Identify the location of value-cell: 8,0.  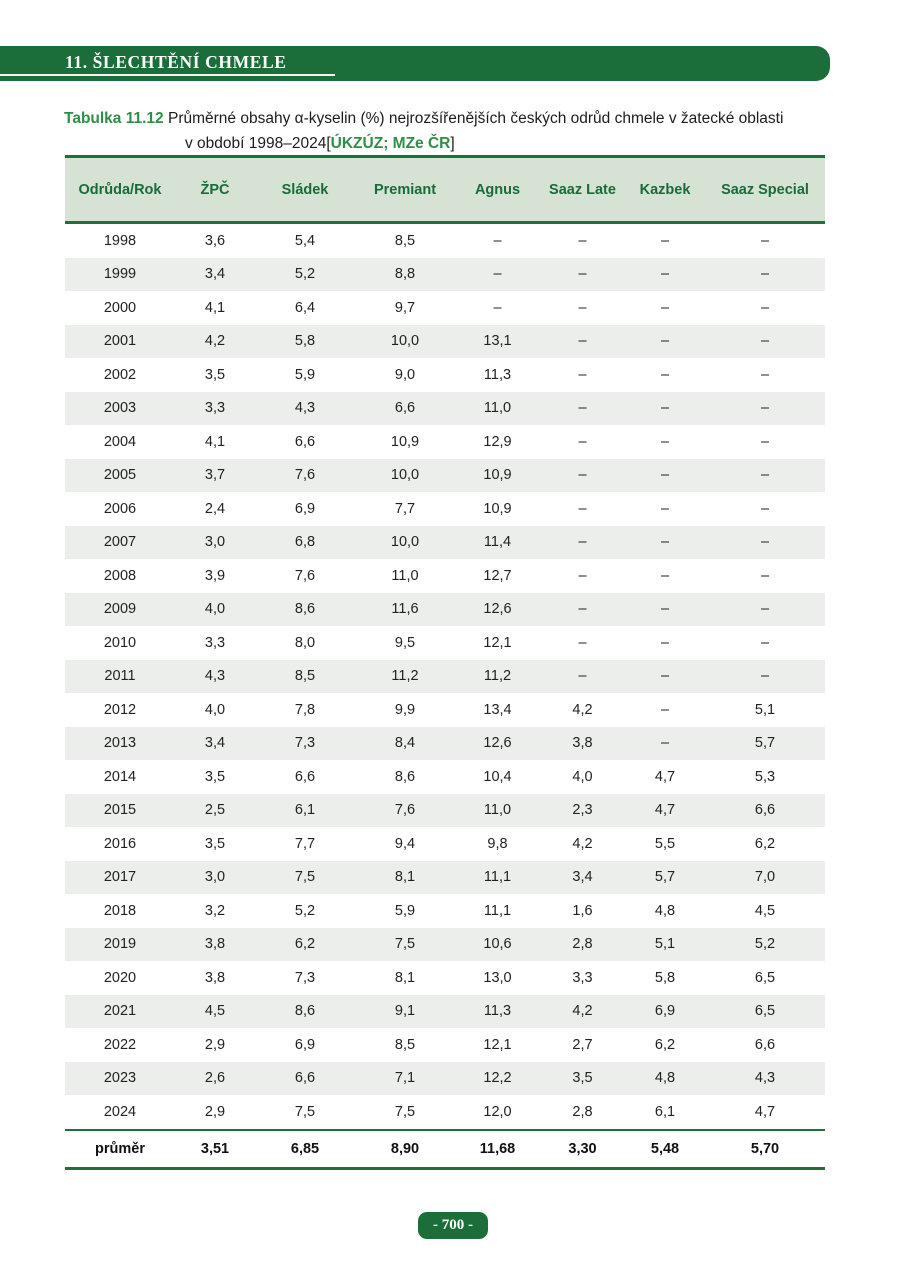
(305, 642).